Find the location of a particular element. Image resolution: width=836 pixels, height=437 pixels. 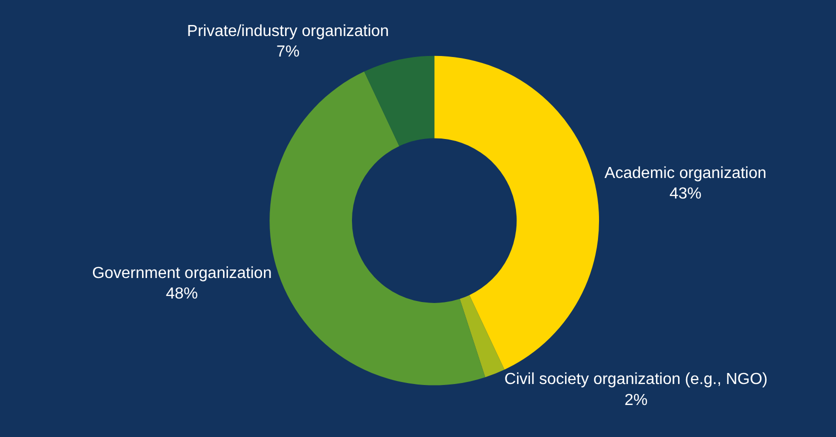

data-label: 2% is located at coordinates (636, 400).